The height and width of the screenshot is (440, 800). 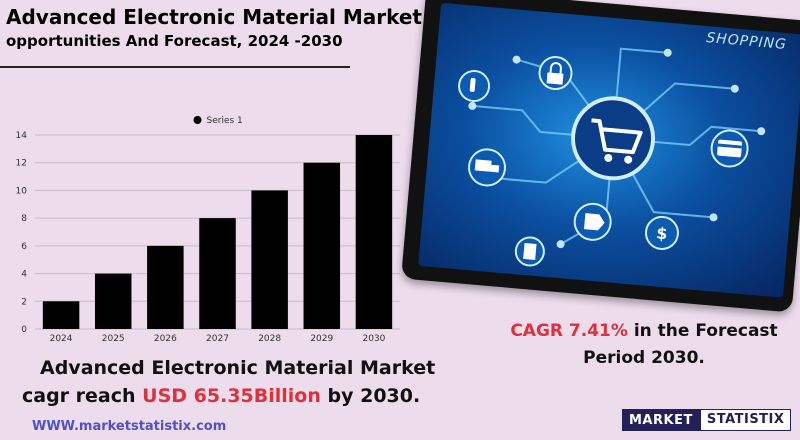 What do you see at coordinates (487, 167) in the screenshot?
I see `truck-icon` at bounding box center [487, 167].